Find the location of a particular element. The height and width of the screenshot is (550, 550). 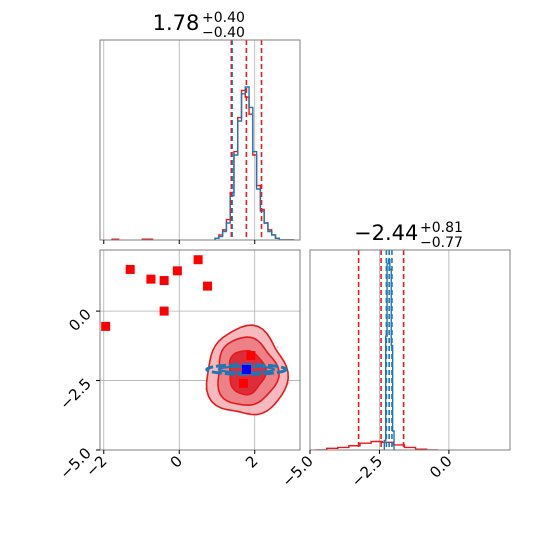

y-tick-label-param-2: 0.0 is located at coordinates (80, 320).